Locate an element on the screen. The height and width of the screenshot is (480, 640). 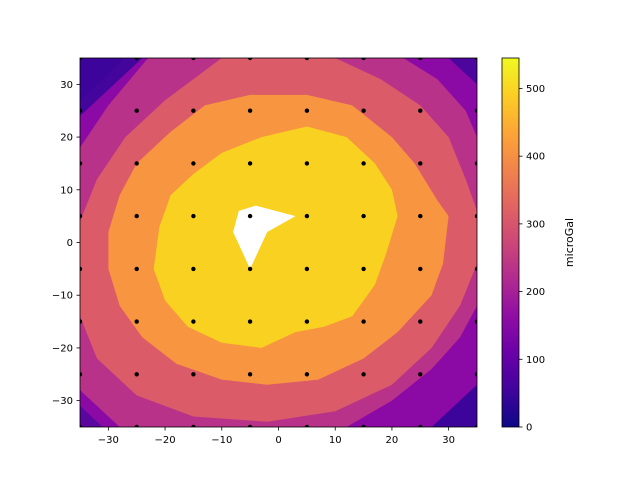
region-corner-top-left-outer is located at coordinates (111, 87).